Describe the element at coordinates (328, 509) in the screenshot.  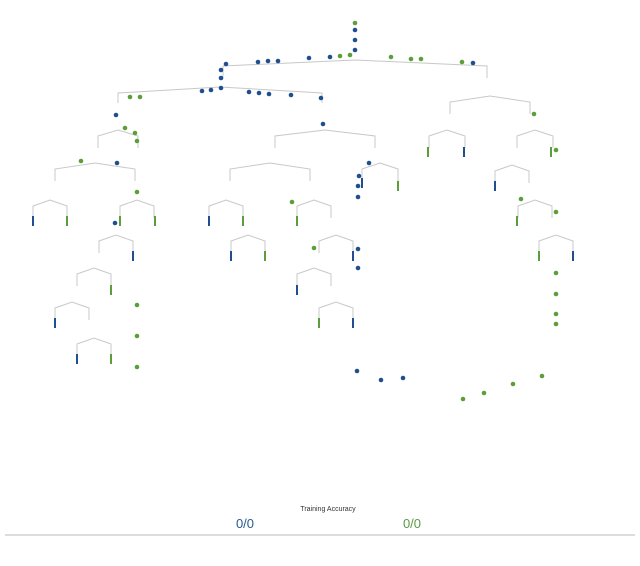
I see `accuracy-title: Training Accuracy` at that location.